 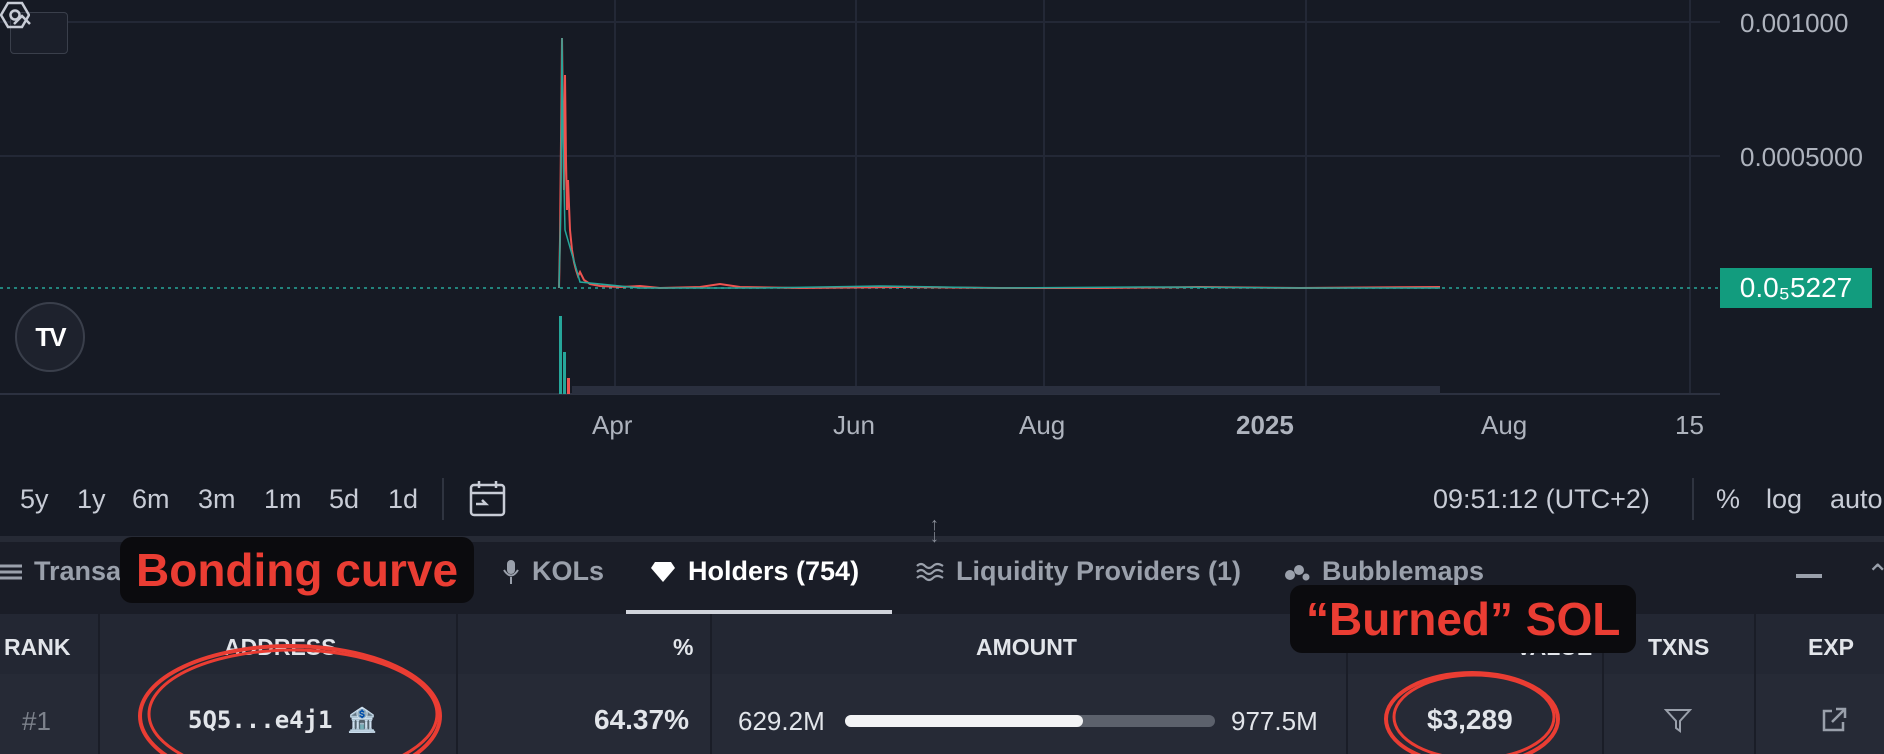 I want to click on timeframe-5y-button: 5y, so click(x=34, y=499).